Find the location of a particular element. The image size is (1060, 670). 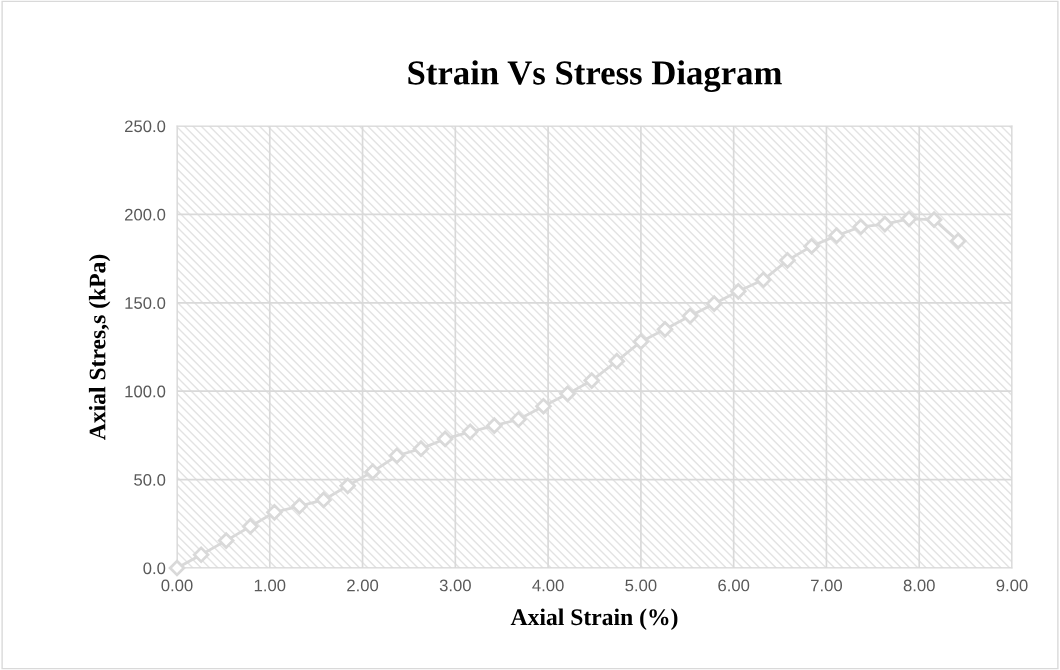

y-axis-title: Axial Stres,s (kPa) is located at coordinates (99, 347).